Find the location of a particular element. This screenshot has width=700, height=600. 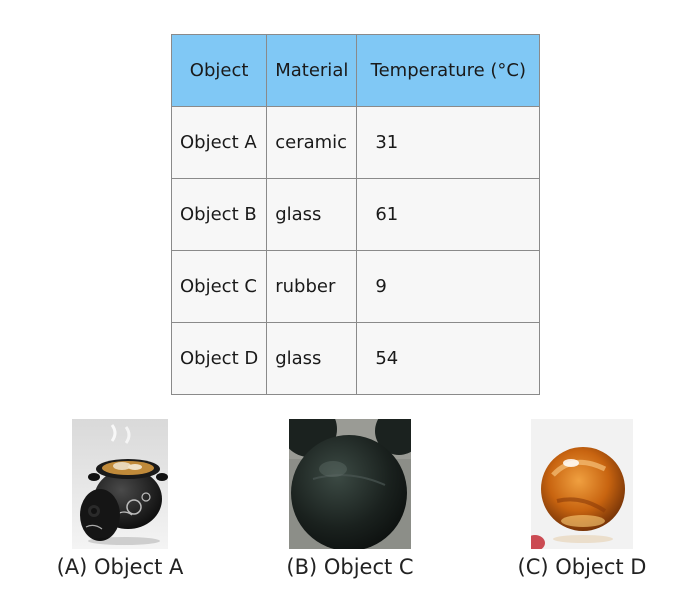

glass-marble-icon is located at coordinates (582, 484).